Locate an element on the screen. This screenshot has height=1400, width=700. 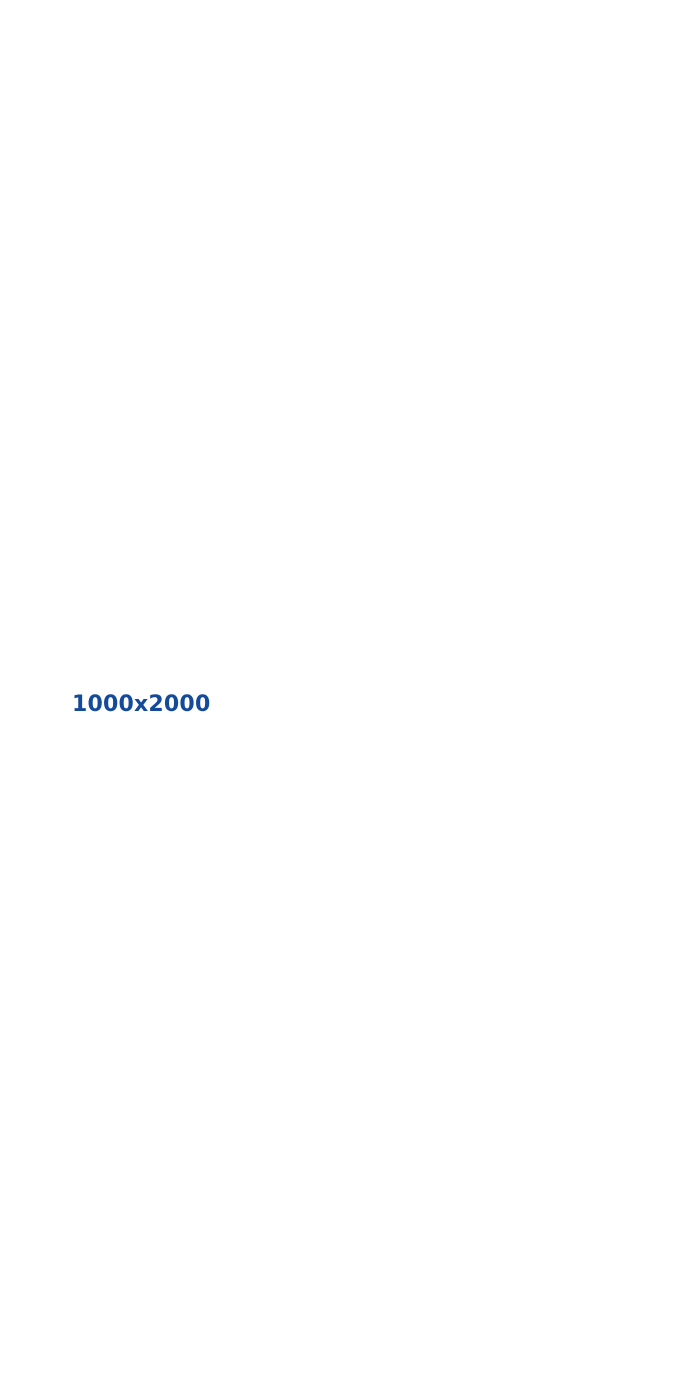
dimensions-label: 1000x2000 is located at coordinates (141, 704).